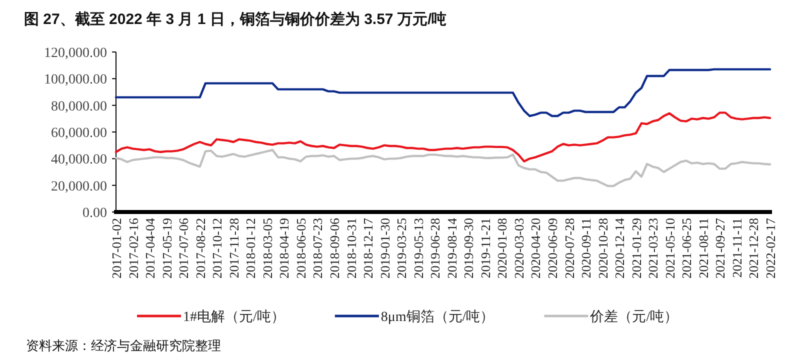 This screenshot has width=800, height=358. I want to click on x-tick-label: 2018-04-19, so click(284, 248).